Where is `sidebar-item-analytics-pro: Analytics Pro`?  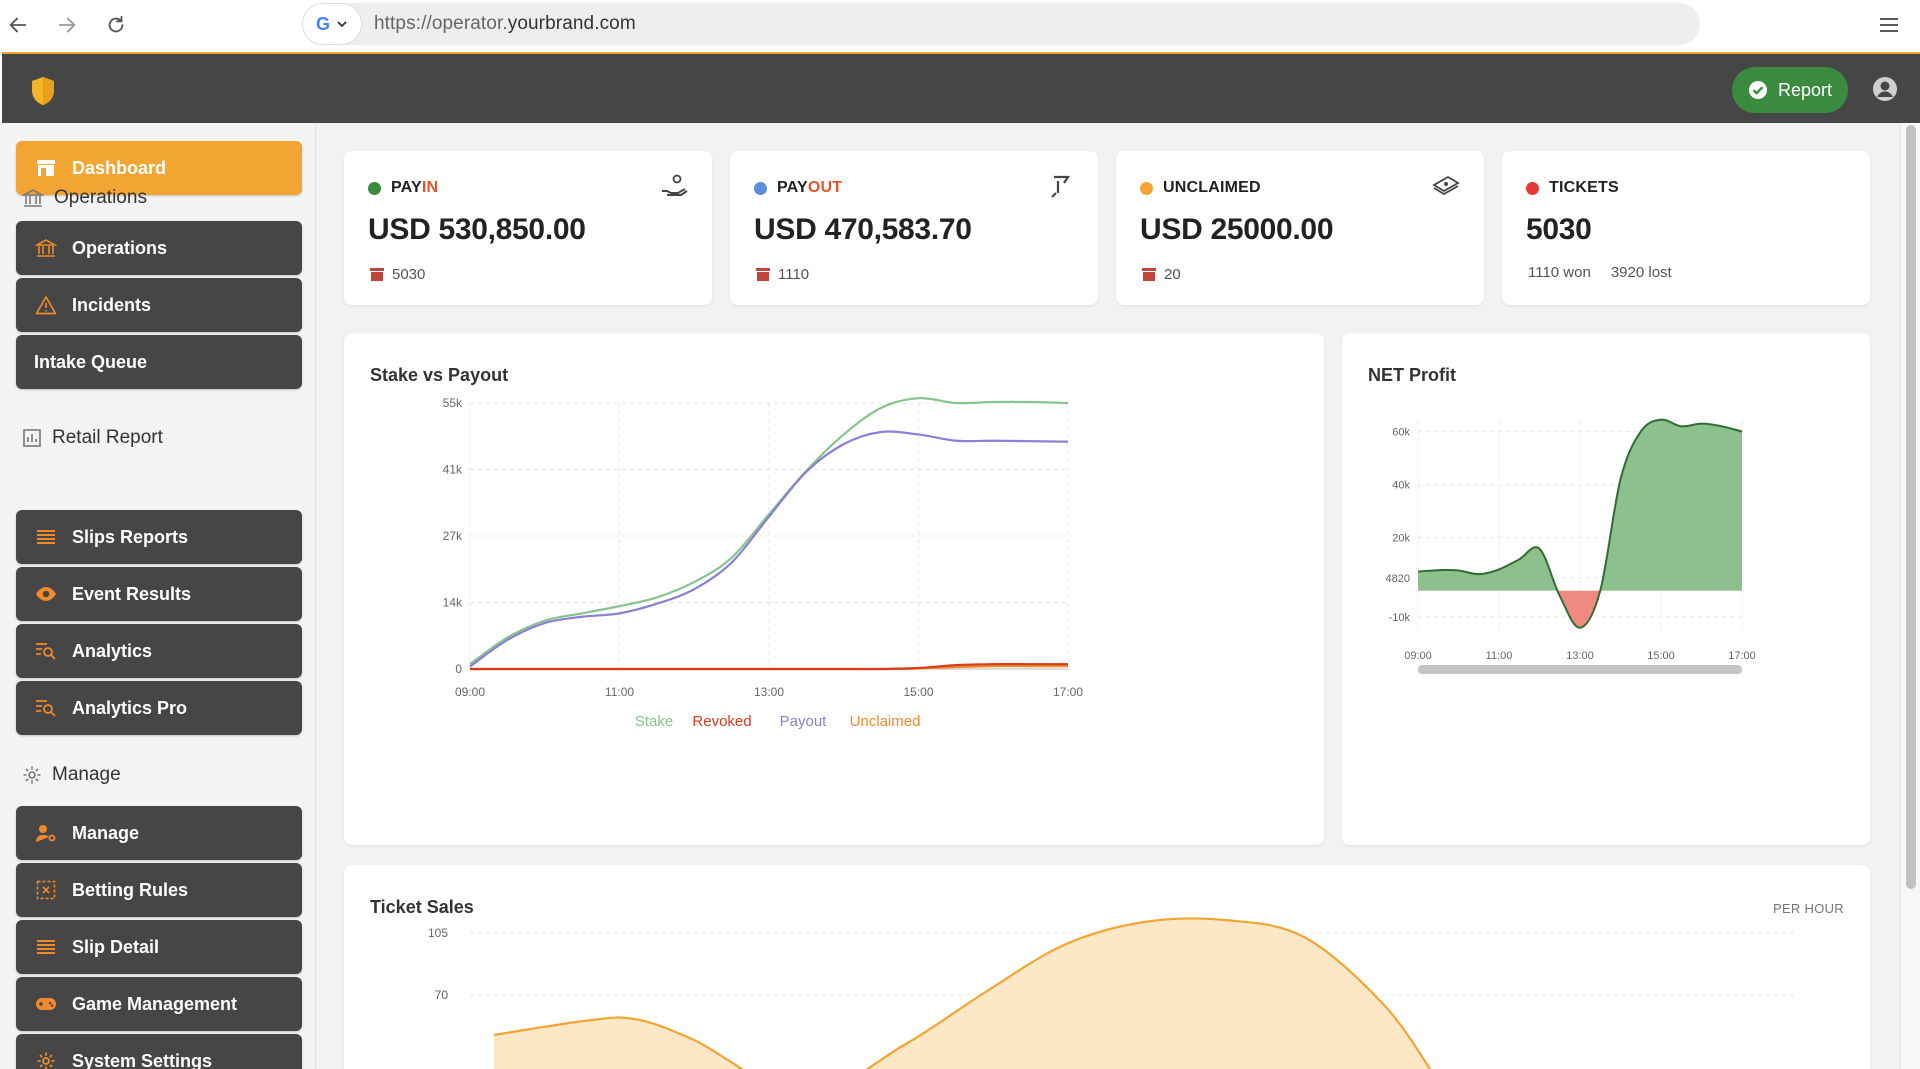
sidebar-item-analytics-pro: Analytics Pro is located at coordinates (159, 708).